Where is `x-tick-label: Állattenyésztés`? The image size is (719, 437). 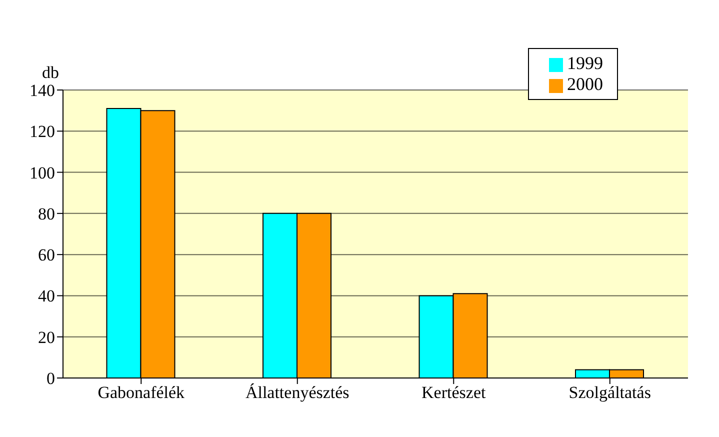
x-tick-label: Állattenyésztés is located at coordinates (297, 392).